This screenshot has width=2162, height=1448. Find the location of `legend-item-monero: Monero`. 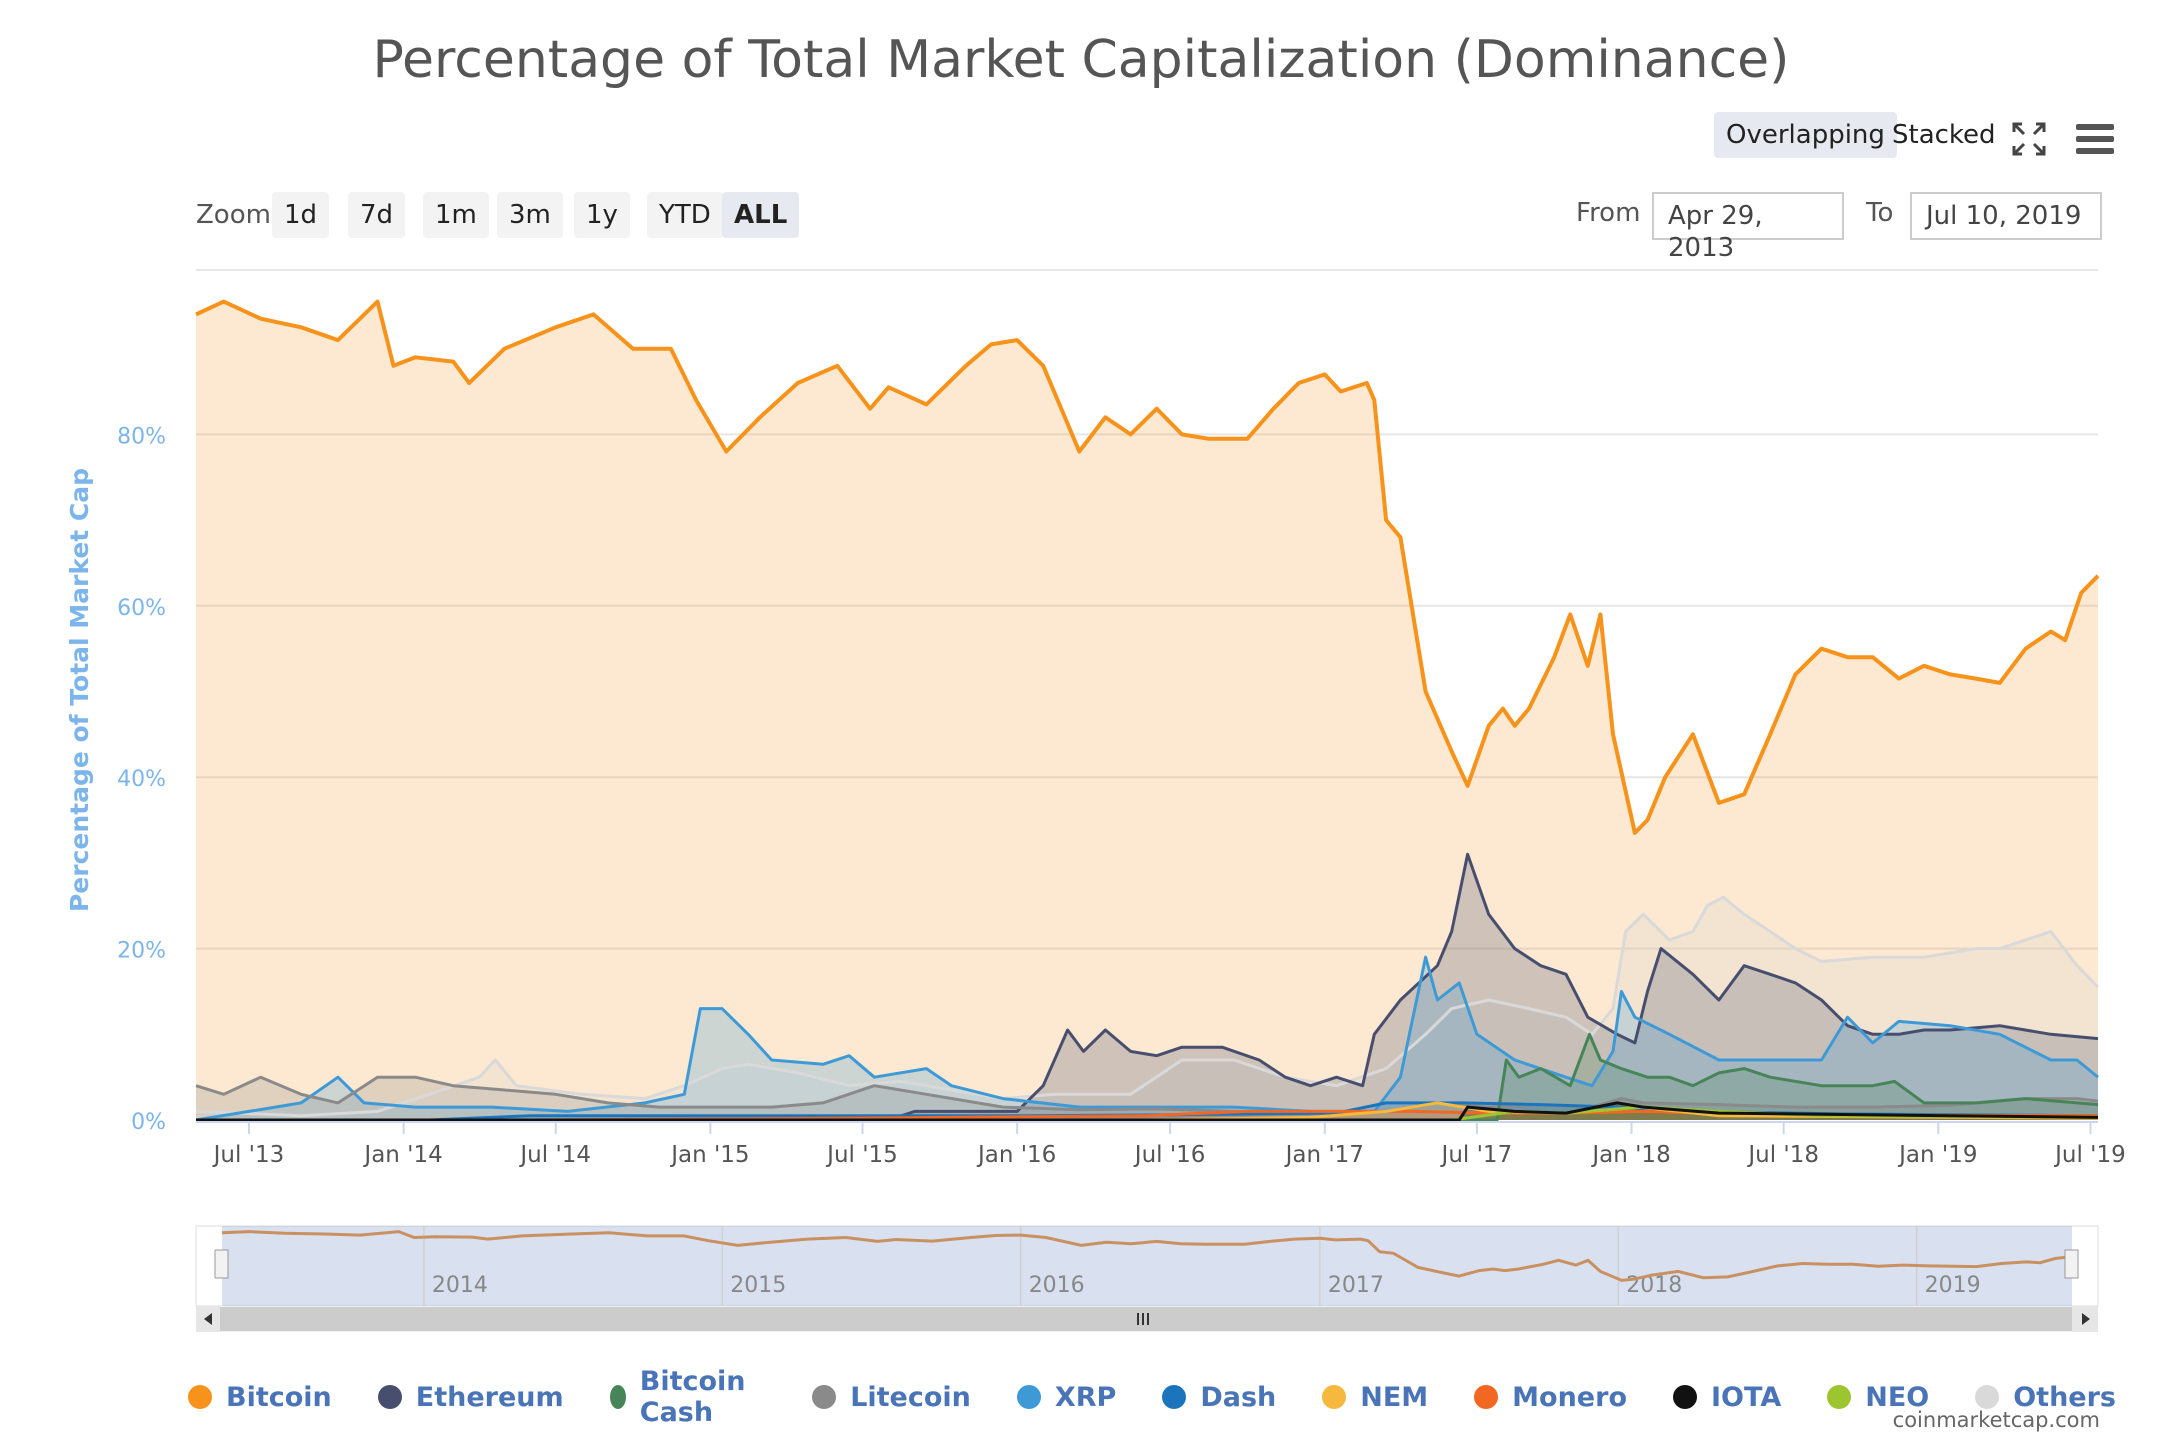

legend-item-monero: Monero is located at coordinates (1550, 1397).